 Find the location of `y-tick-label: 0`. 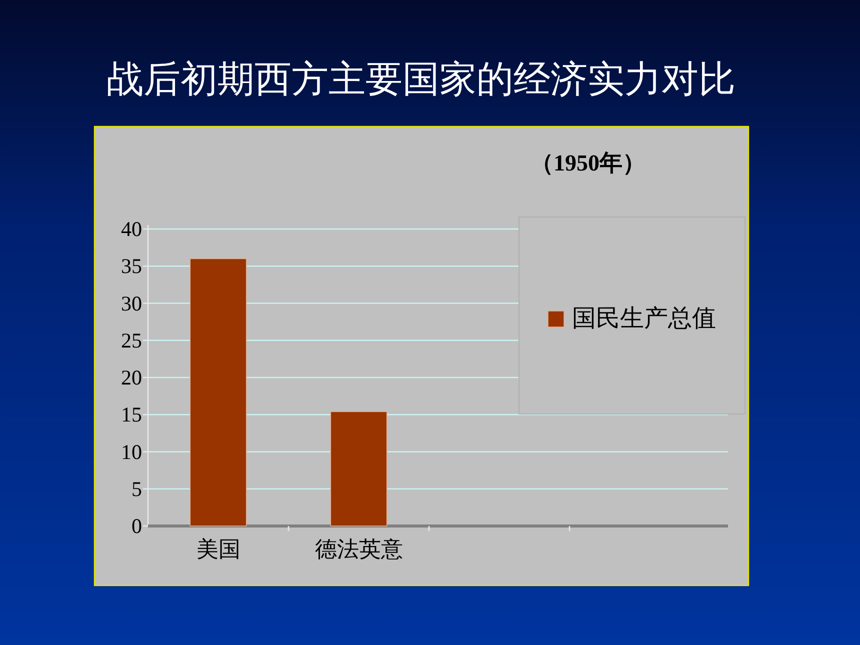

y-tick-label: 0 is located at coordinates (137, 526).